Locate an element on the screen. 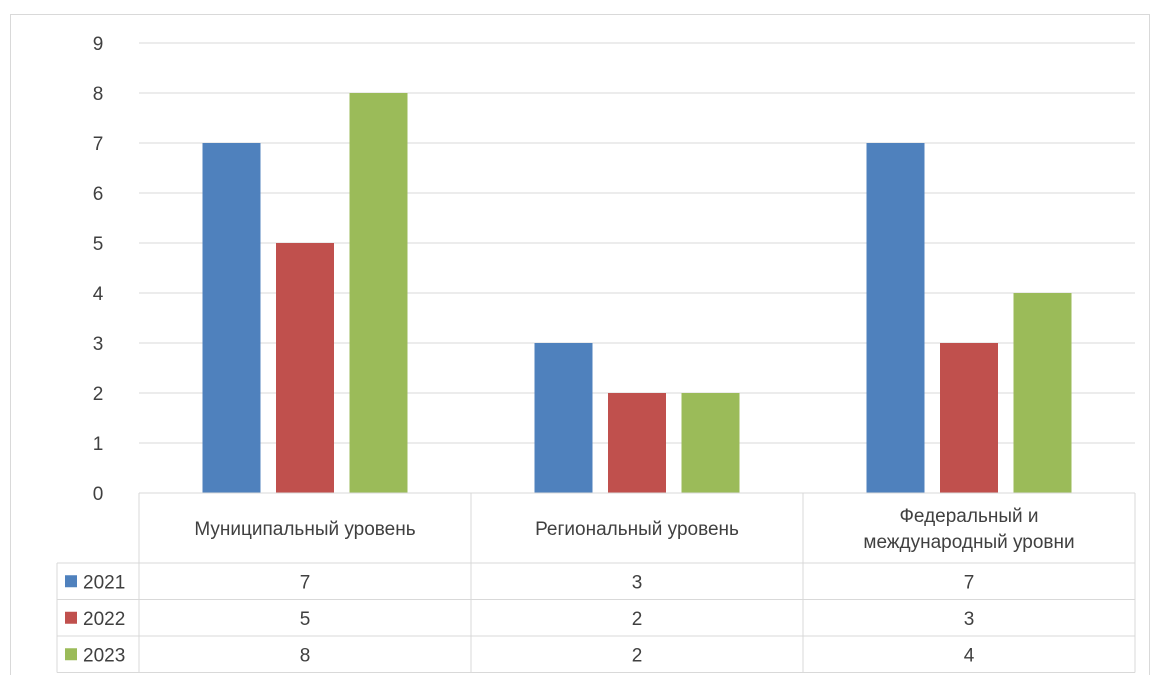  data-table-value: 4 is located at coordinates (969, 655).